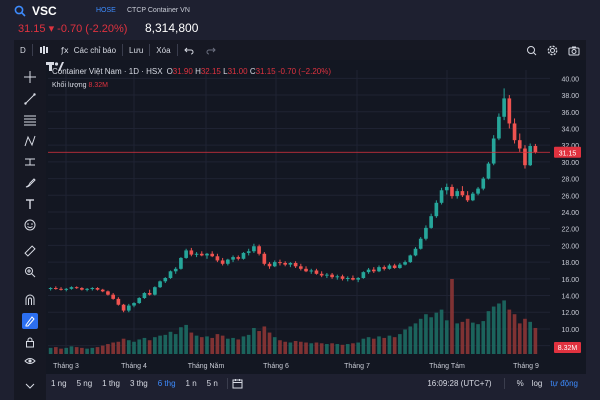 The height and width of the screenshot is (400, 600). What do you see at coordinates (570, 146) in the screenshot?
I see `price-tick-label: 32.00` at bounding box center [570, 146].